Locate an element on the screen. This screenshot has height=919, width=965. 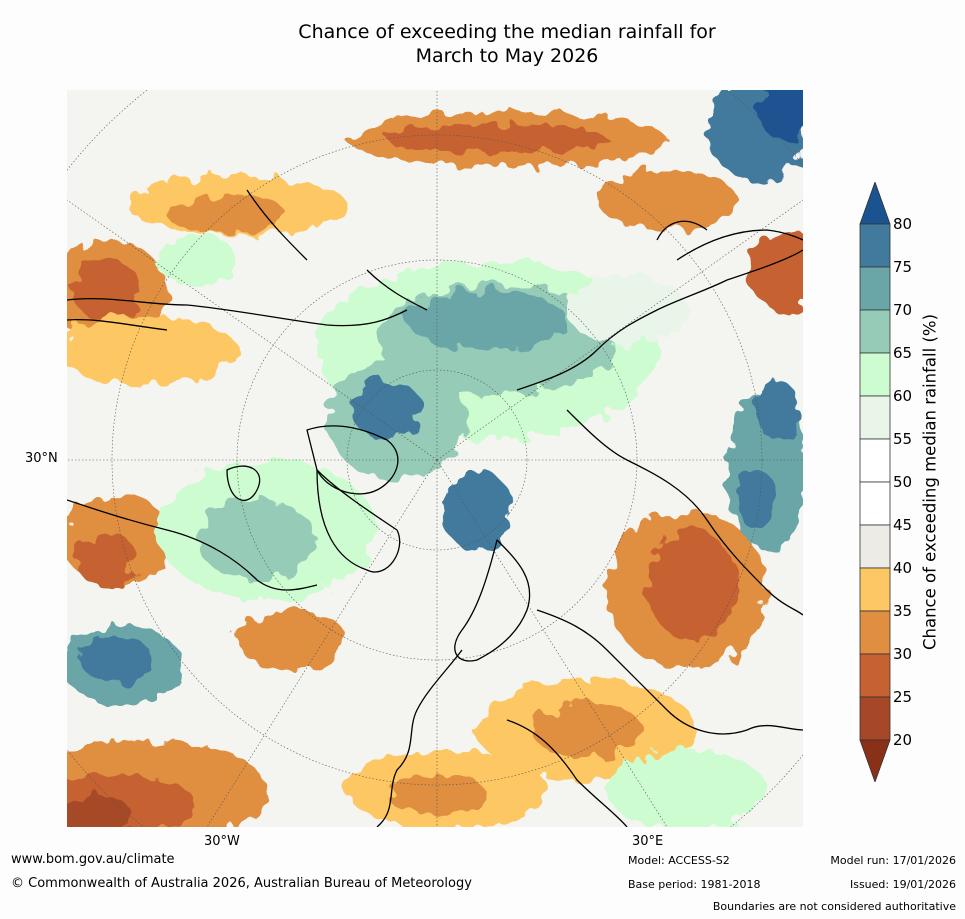
colorbar-bottom-extension is located at coordinates (875, 760).